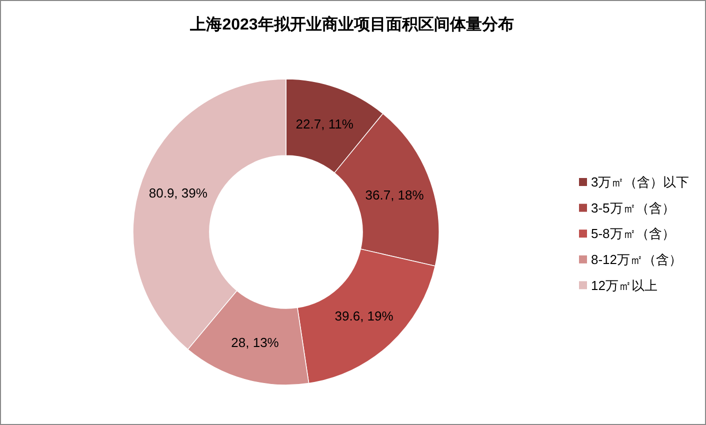 The image size is (706, 425). I want to click on legend-label: 3-5万㎡（含）, so click(633, 208).